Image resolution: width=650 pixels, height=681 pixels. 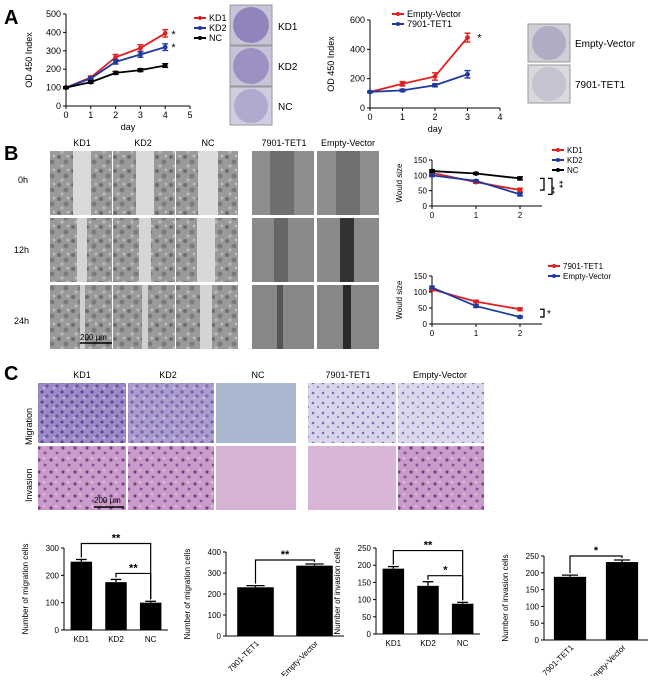 What do you see at coordinates (189, 115) in the screenshot?
I see `x-tick-label: 5` at bounding box center [189, 115].